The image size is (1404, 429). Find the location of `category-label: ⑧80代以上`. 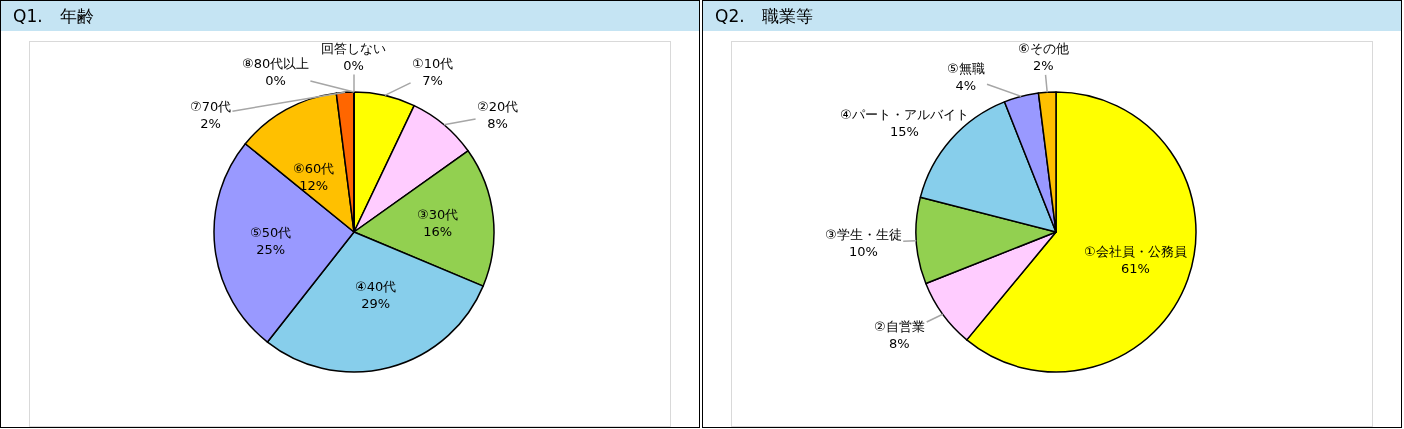

category-label: ⑧80代以上 is located at coordinates (276, 63).